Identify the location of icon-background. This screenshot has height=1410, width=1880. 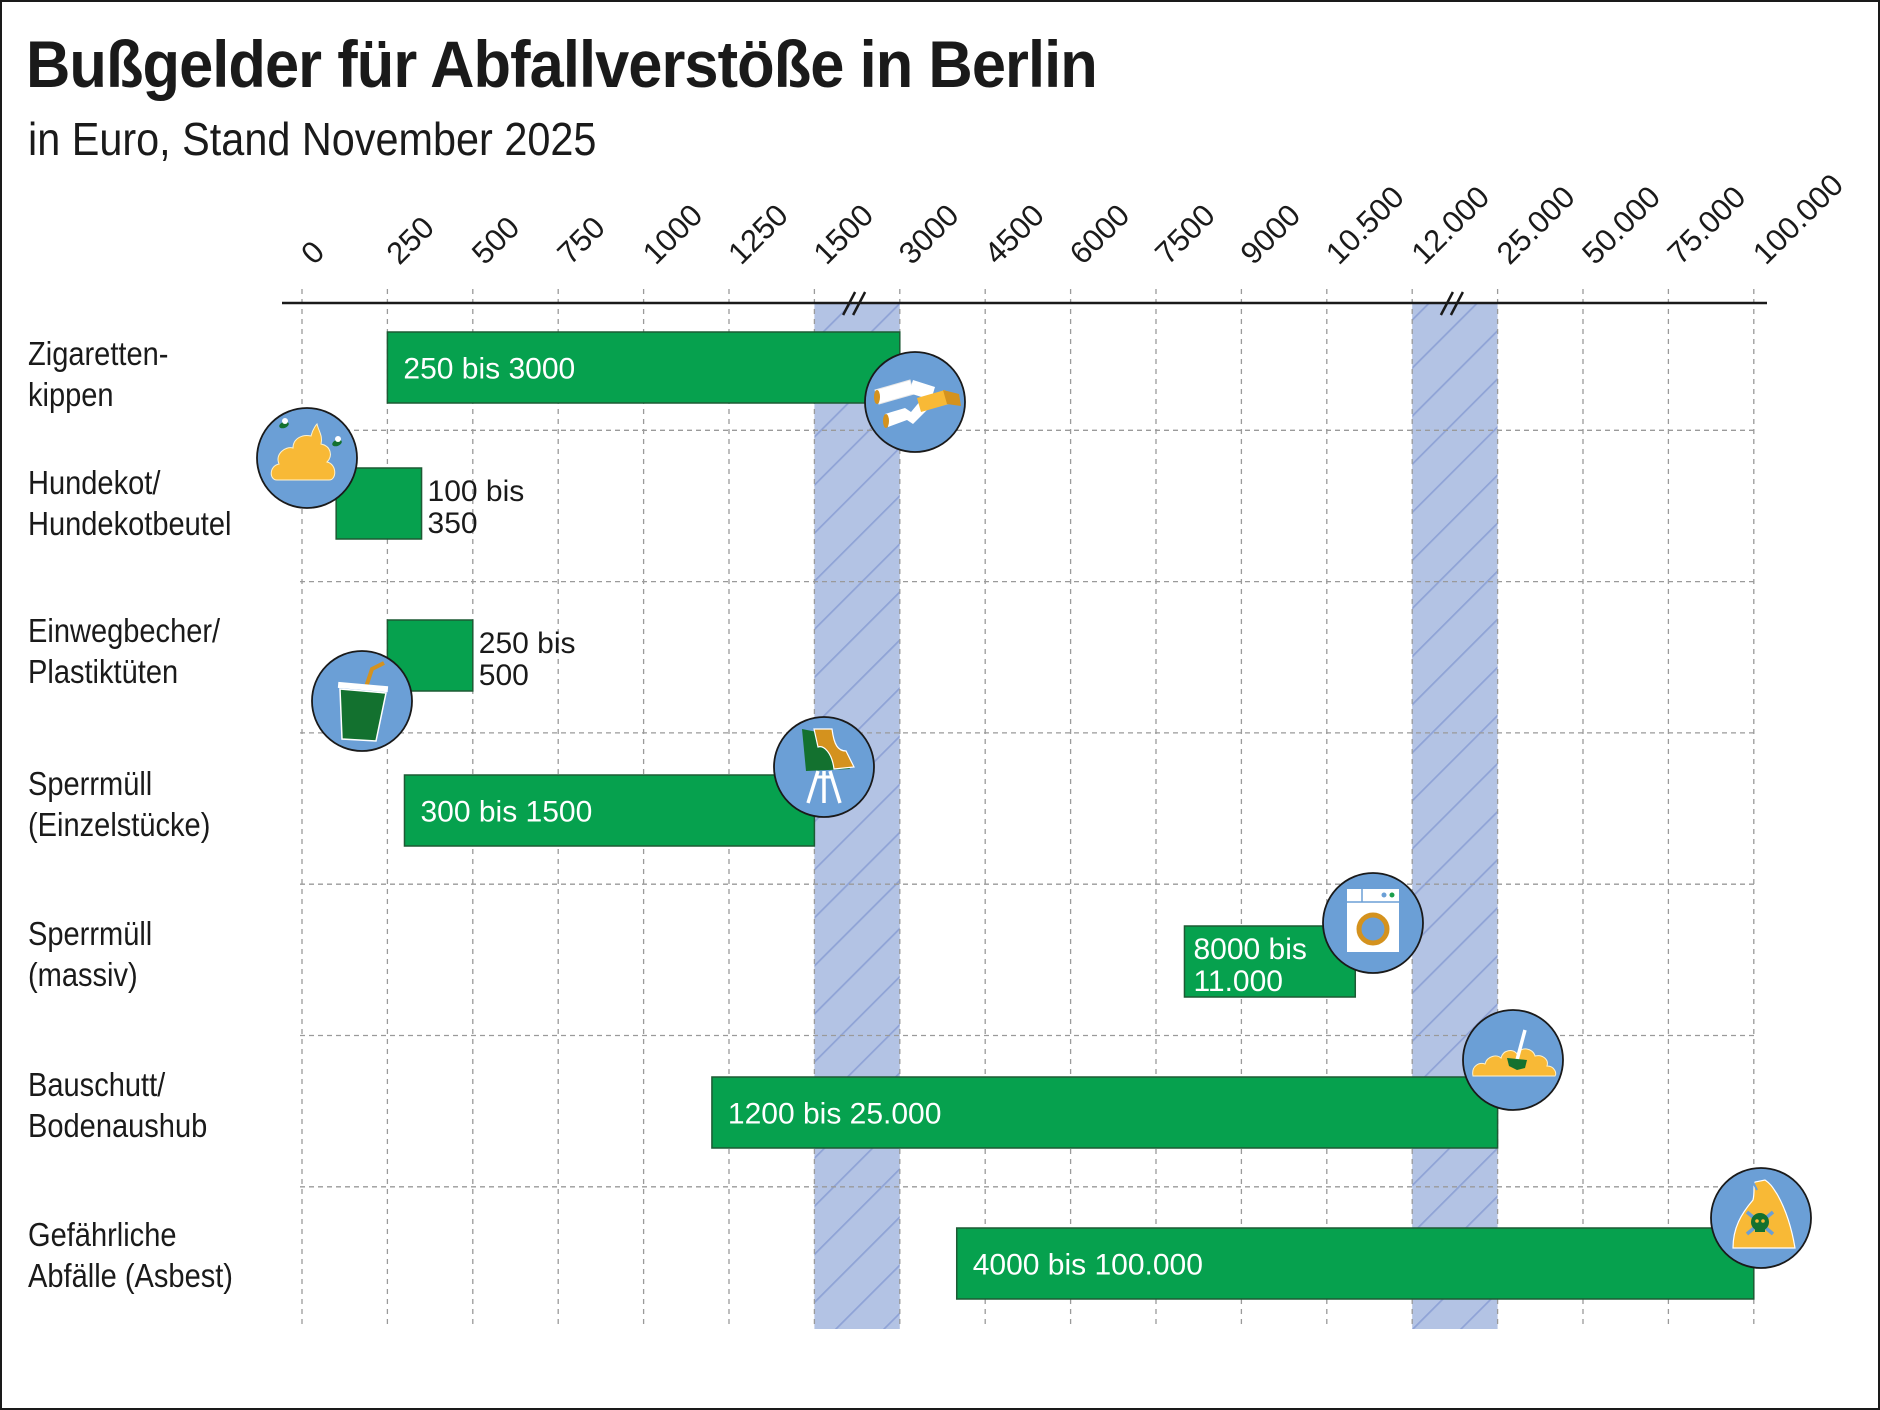
(915, 402).